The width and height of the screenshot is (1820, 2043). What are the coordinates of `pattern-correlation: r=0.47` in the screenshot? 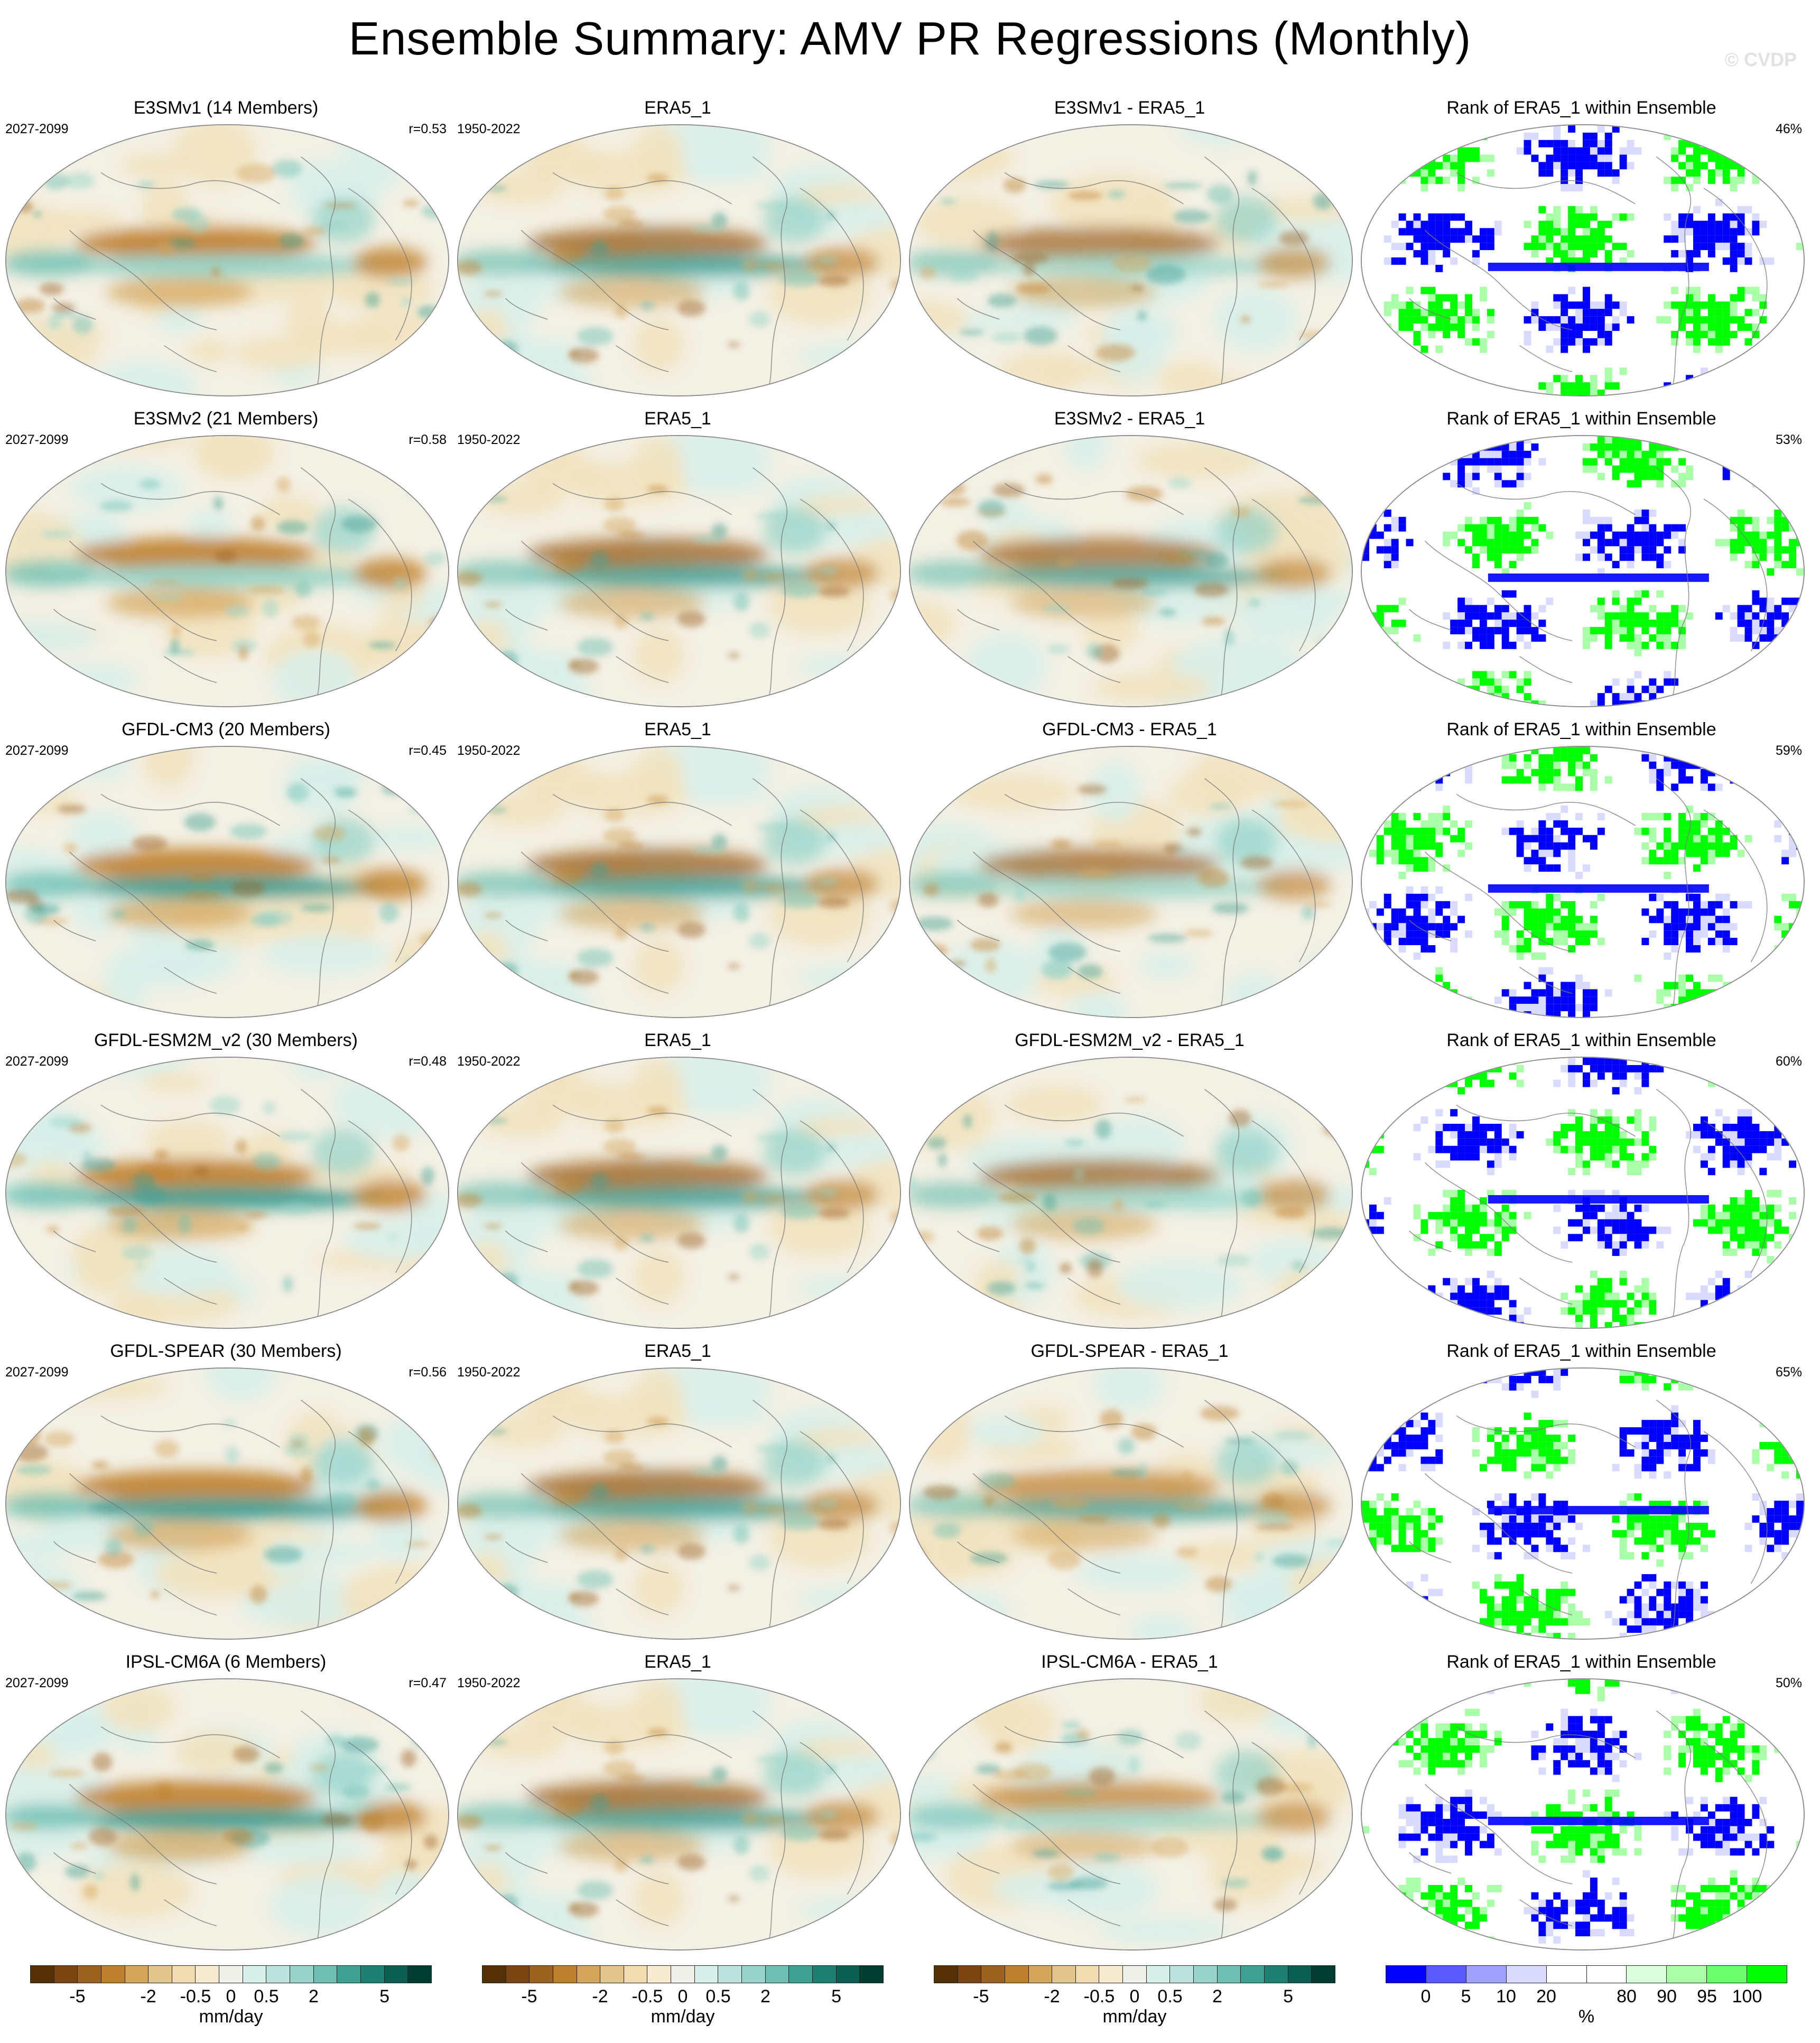 It's located at (427, 1683).